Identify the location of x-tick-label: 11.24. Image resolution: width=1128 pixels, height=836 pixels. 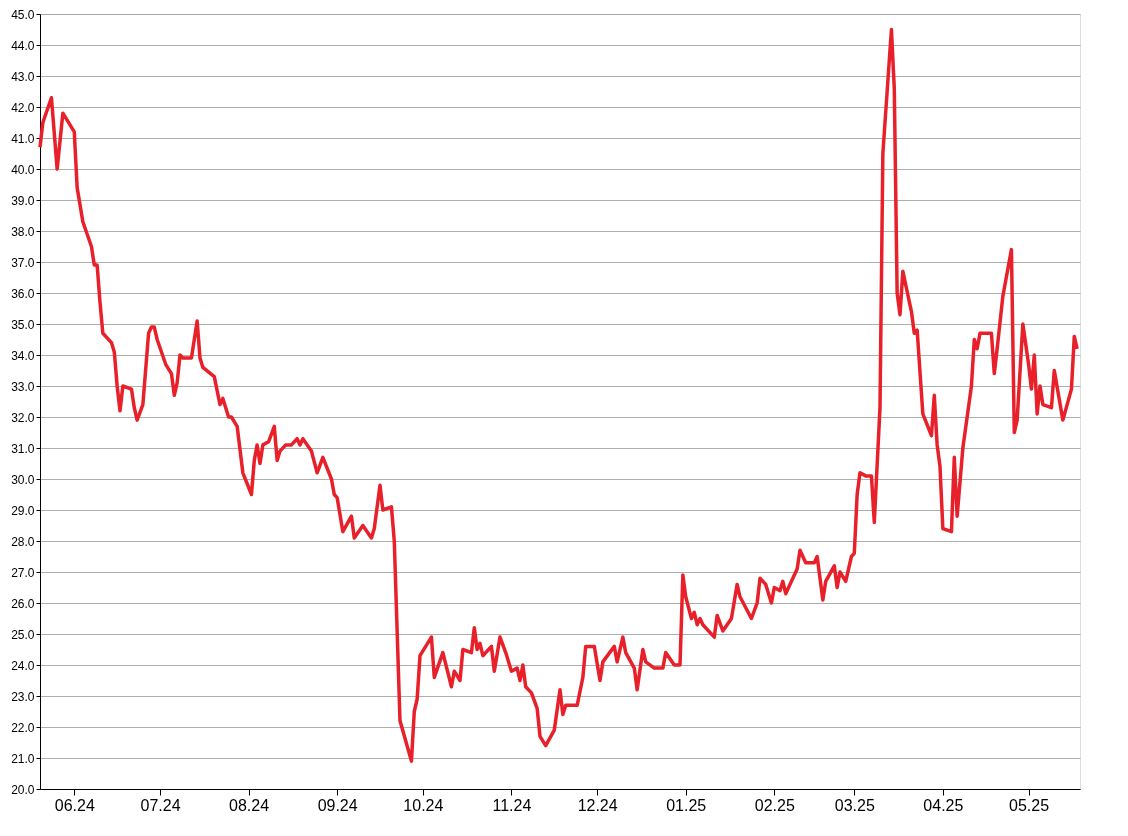
(512, 805).